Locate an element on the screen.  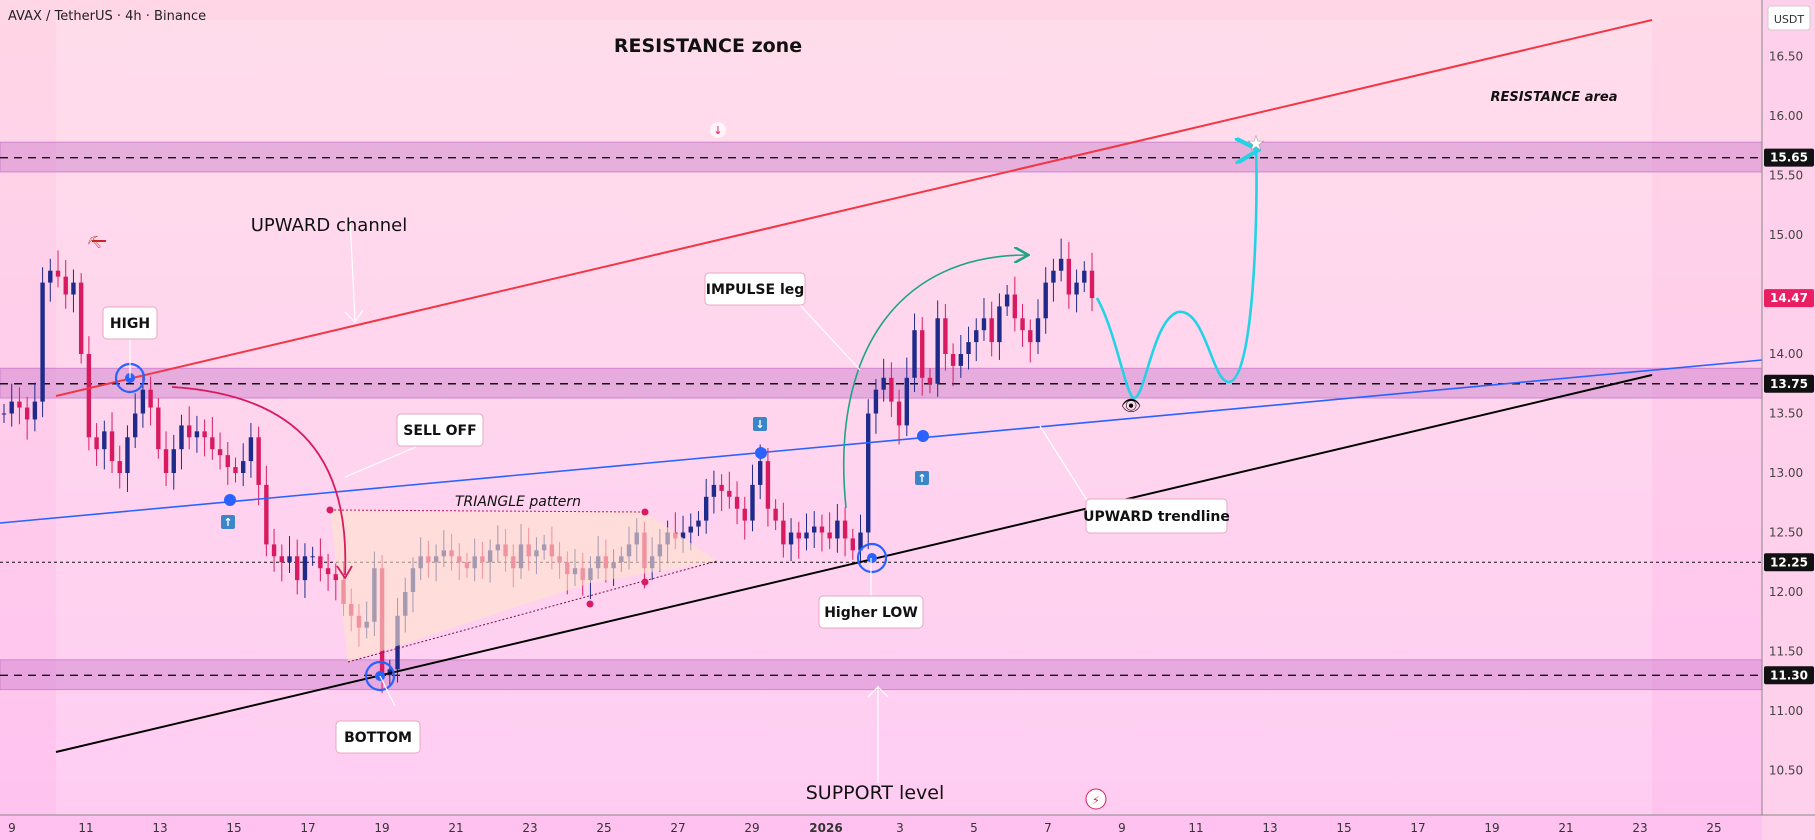
x-tick-label: 25 is located at coordinates (1713, 828).